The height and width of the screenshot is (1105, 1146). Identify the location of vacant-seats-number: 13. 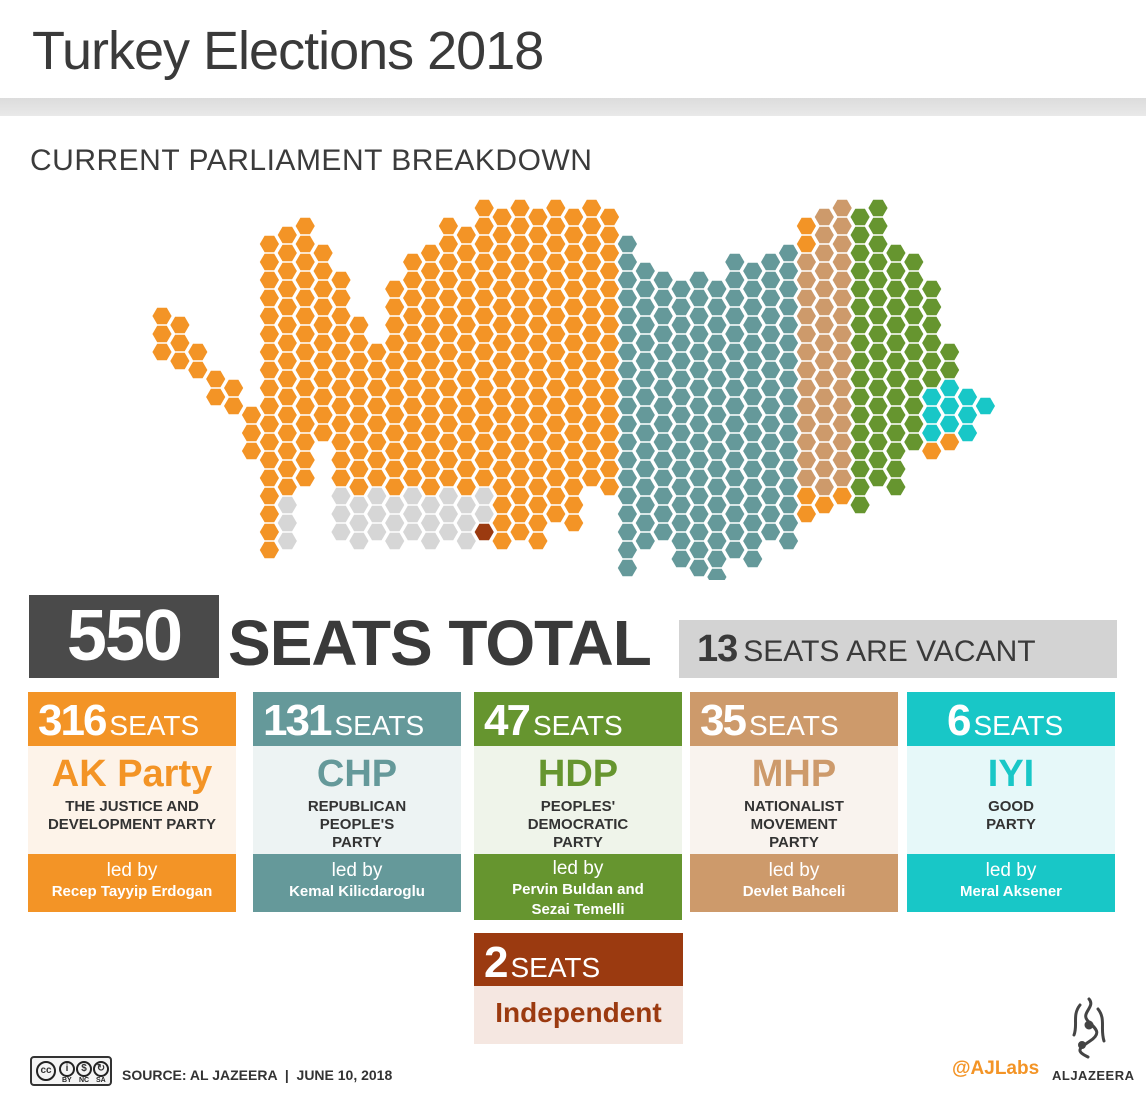
(717, 649).